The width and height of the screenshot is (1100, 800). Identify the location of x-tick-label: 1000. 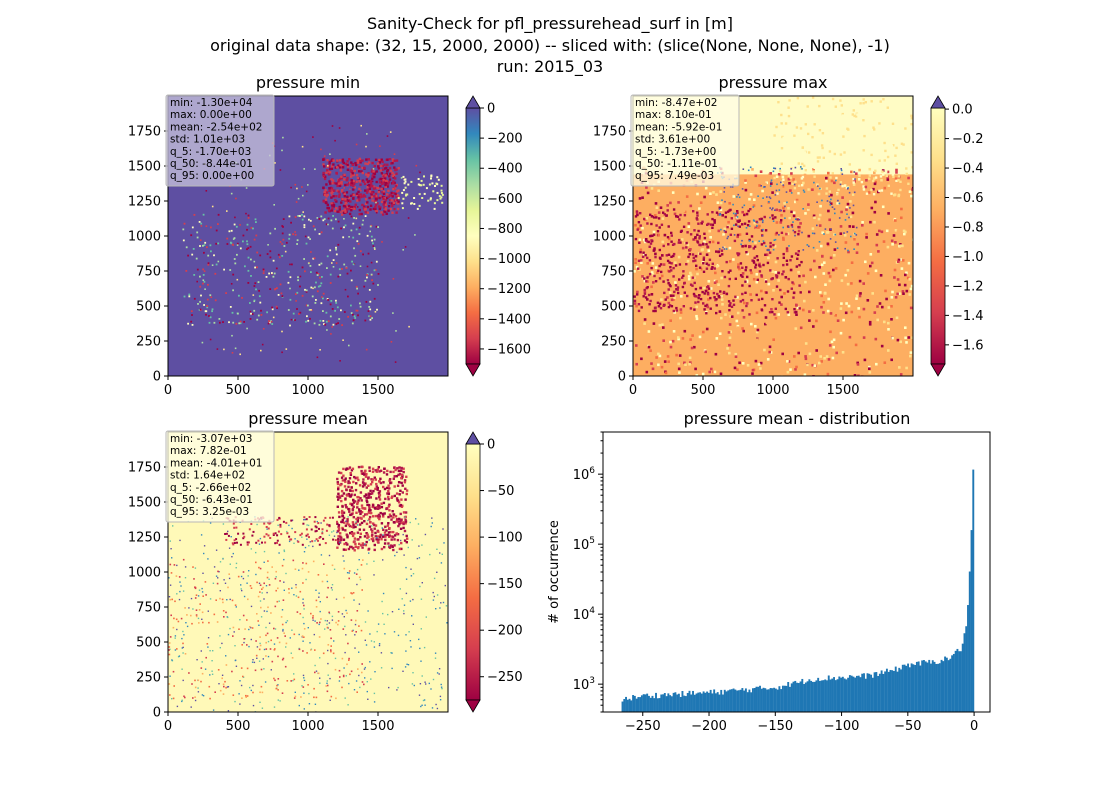
(772, 390).